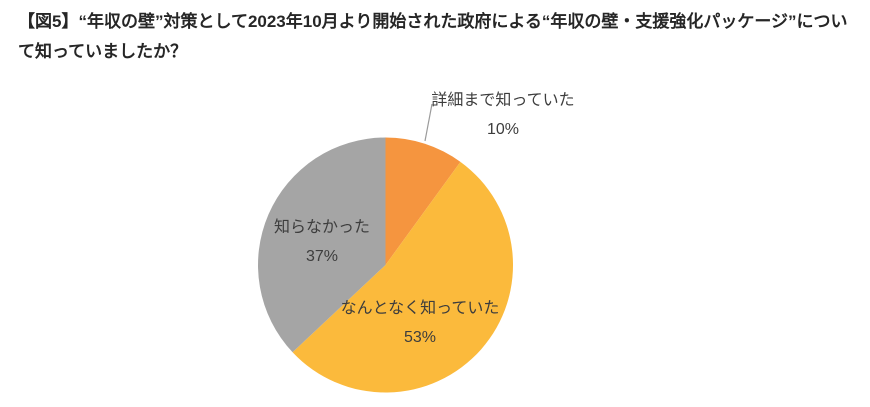 The image size is (870, 407). Describe the element at coordinates (503, 129) in the screenshot. I see `pie-label-detail-known-percent: 10%` at that location.